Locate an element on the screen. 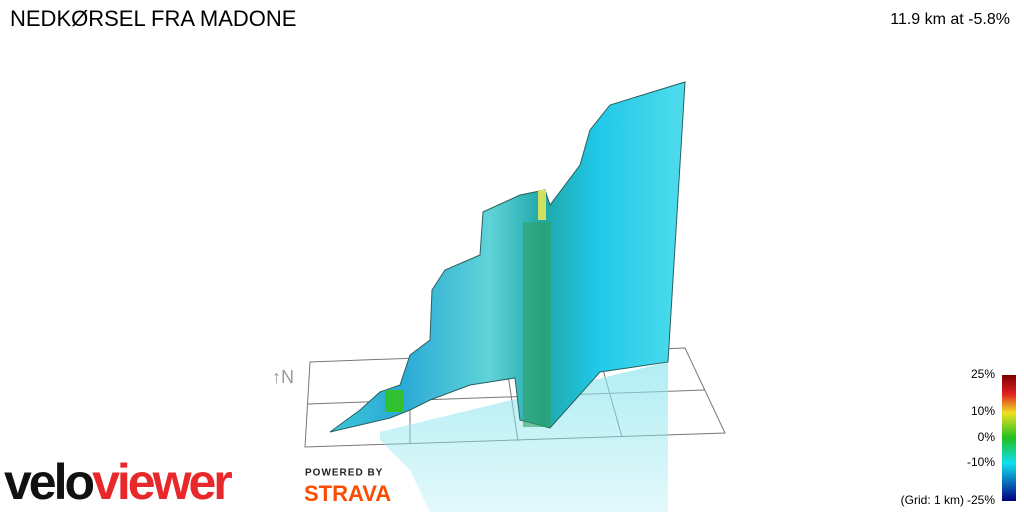  legend-label: 10% is located at coordinates (983, 411).